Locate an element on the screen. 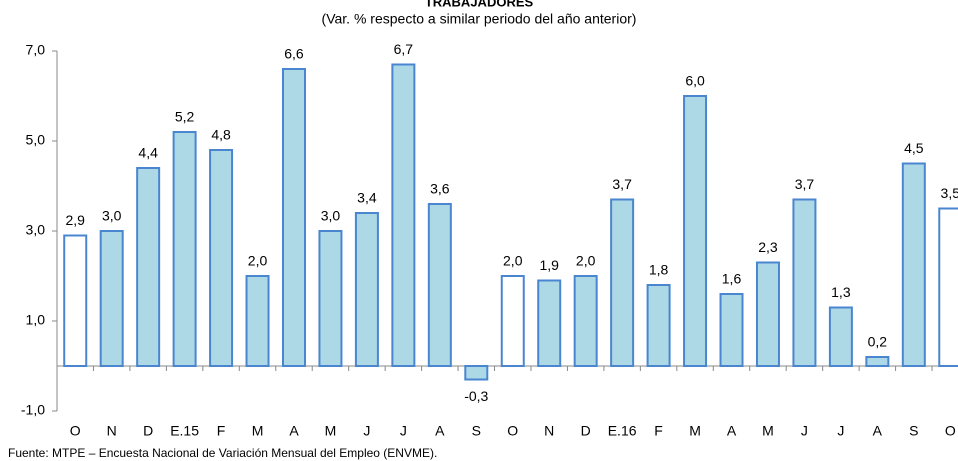 Image resolution: width=958 pixels, height=461 pixels. value-label: 4,4 is located at coordinates (148, 153).